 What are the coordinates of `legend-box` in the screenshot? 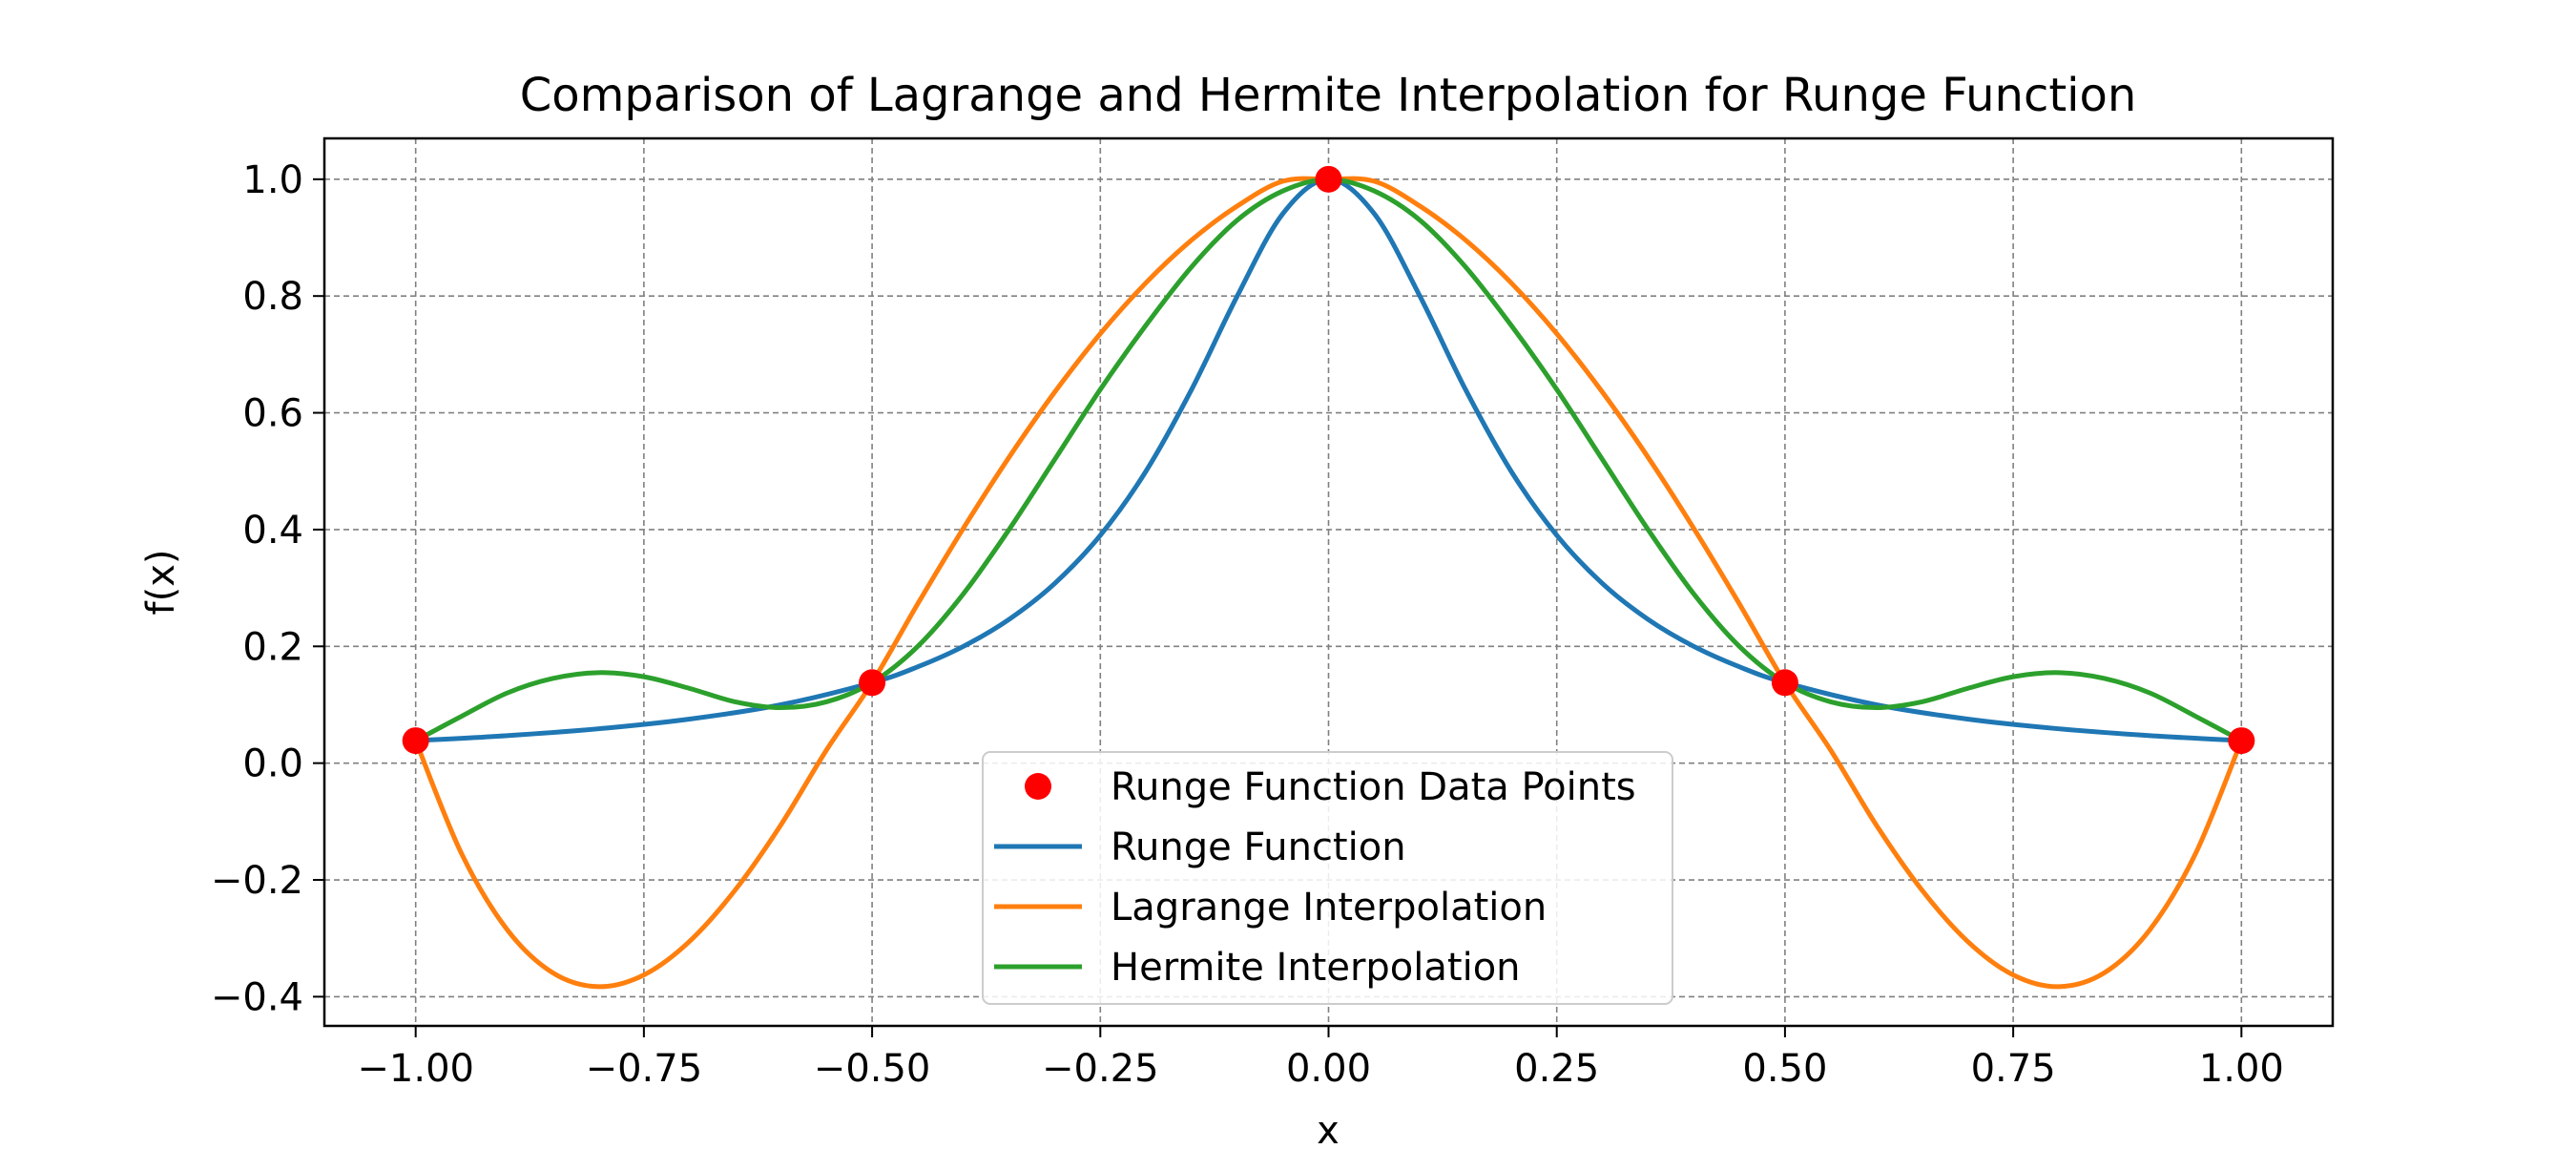 It's located at (1327, 878).